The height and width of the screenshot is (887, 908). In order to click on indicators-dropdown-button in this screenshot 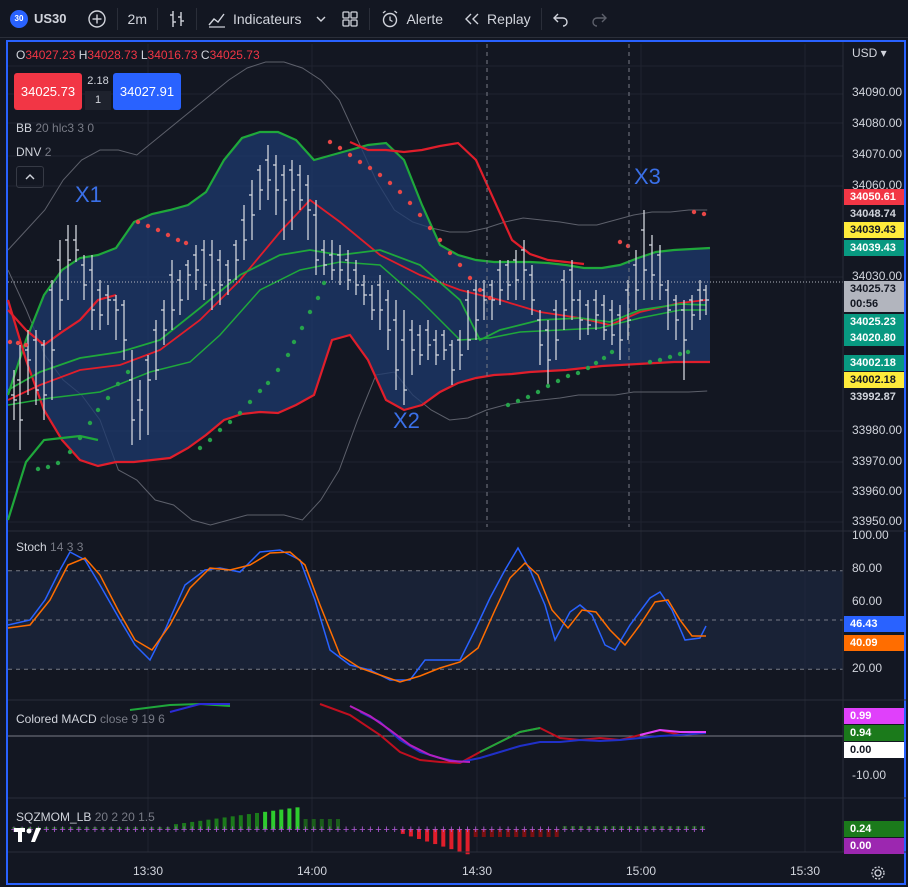, I will do `click(321, 18)`.